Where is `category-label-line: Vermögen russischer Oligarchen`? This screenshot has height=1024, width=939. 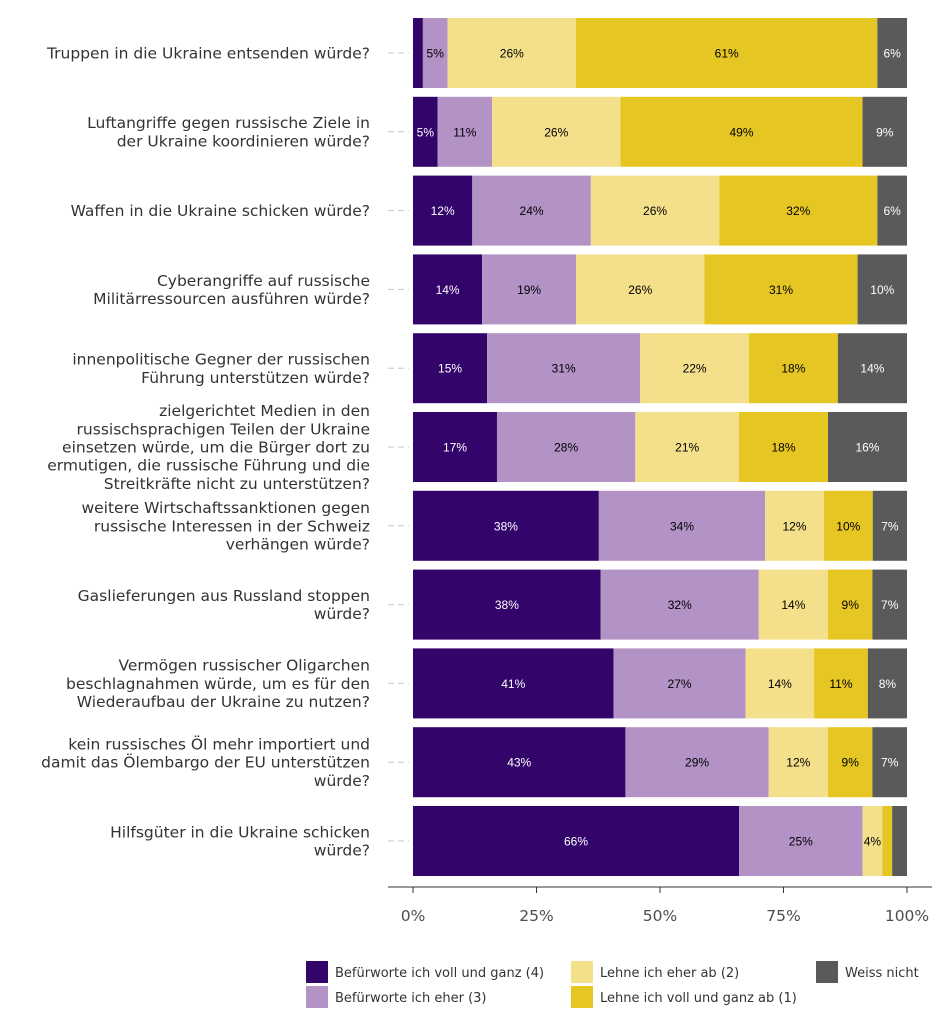
category-label-line: Vermögen russischer Oligarchen is located at coordinates (244, 666).